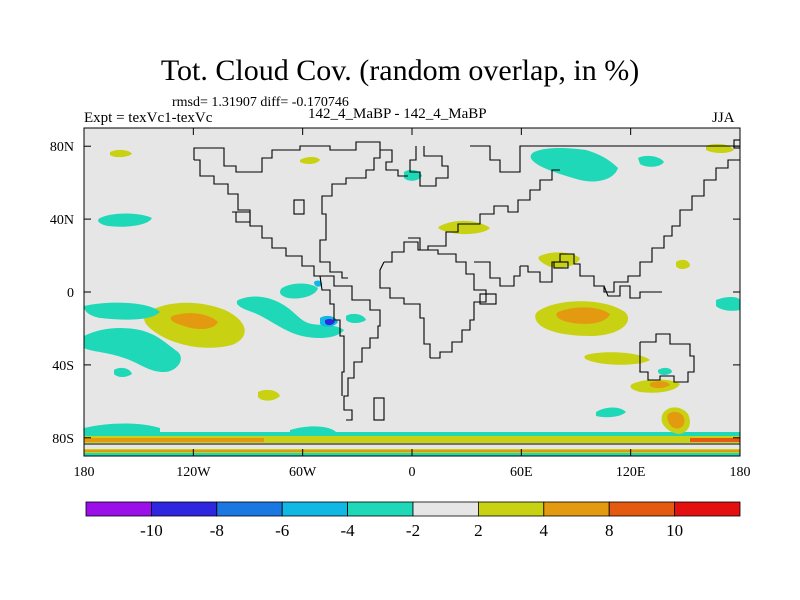  I want to click on contour-negative-s4, so click(122, 428).